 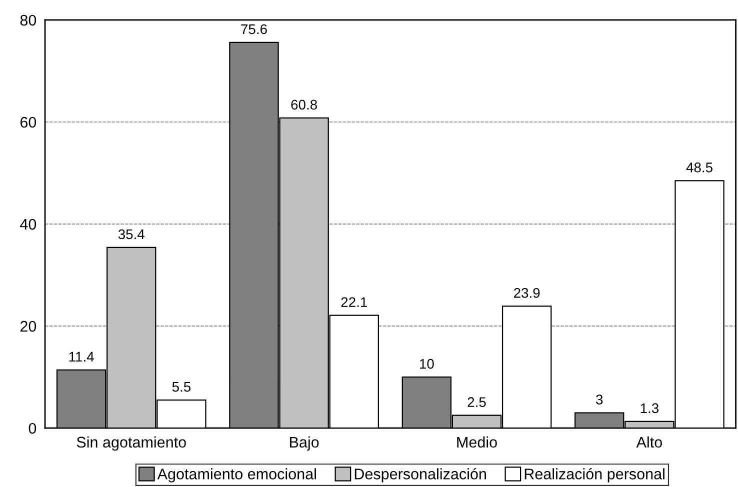 What do you see at coordinates (236, 475) in the screenshot?
I see `legend-label: Agotamiento emocional` at bounding box center [236, 475].